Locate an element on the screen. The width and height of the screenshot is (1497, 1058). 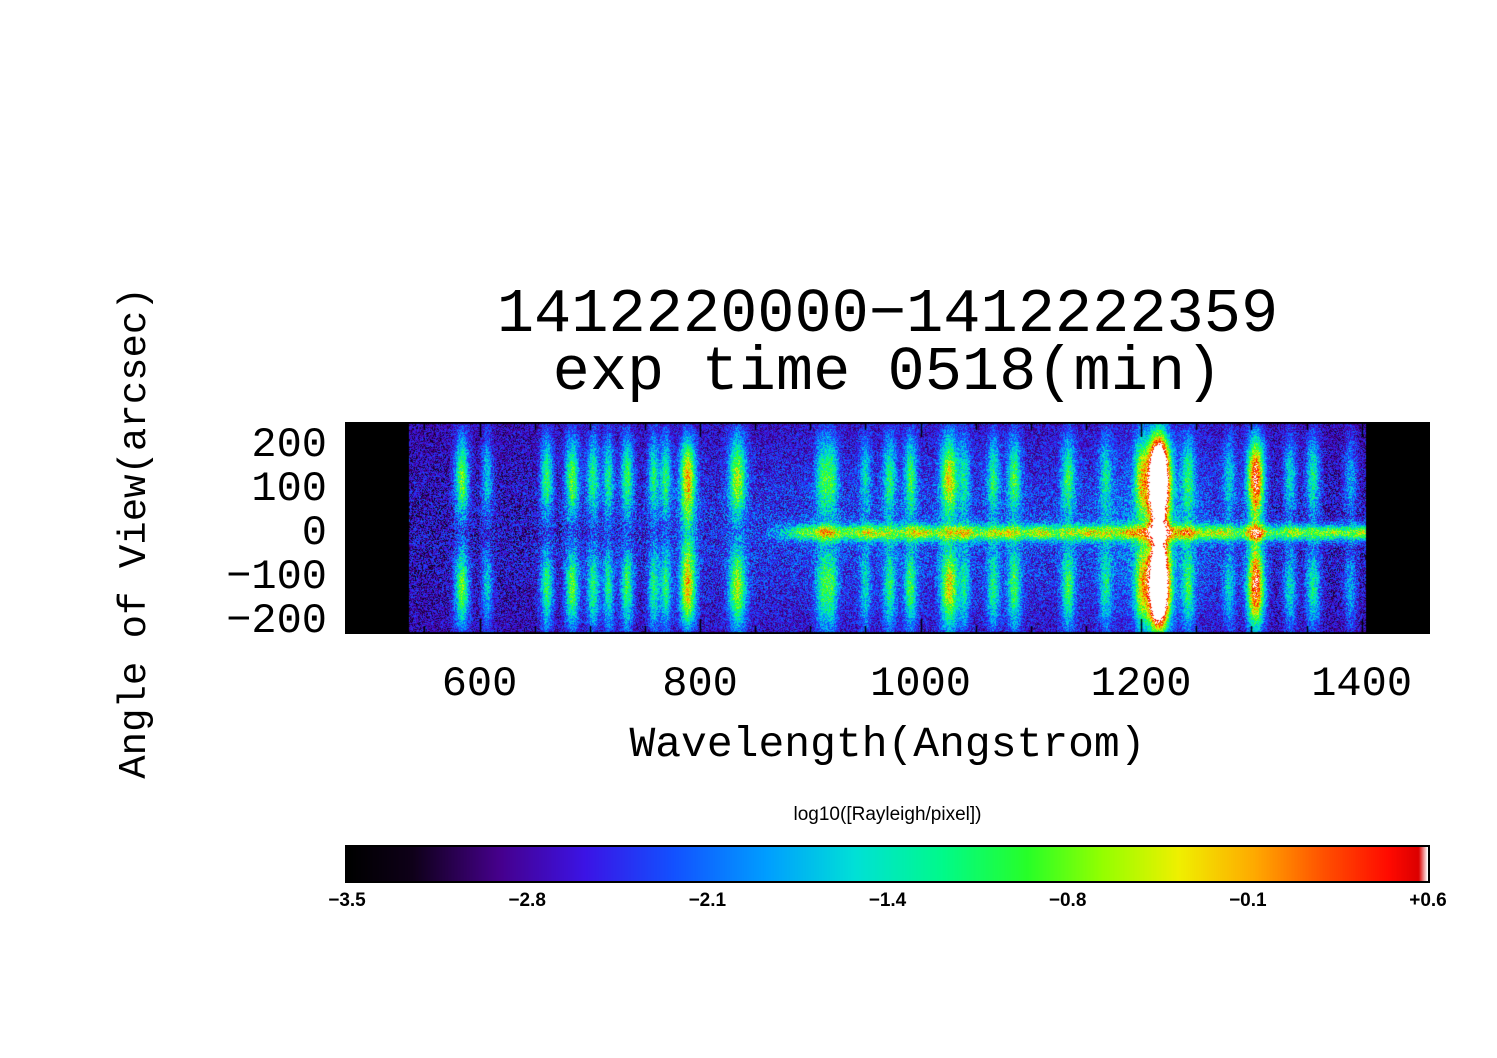
colorbar is located at coordinates (887, 864).